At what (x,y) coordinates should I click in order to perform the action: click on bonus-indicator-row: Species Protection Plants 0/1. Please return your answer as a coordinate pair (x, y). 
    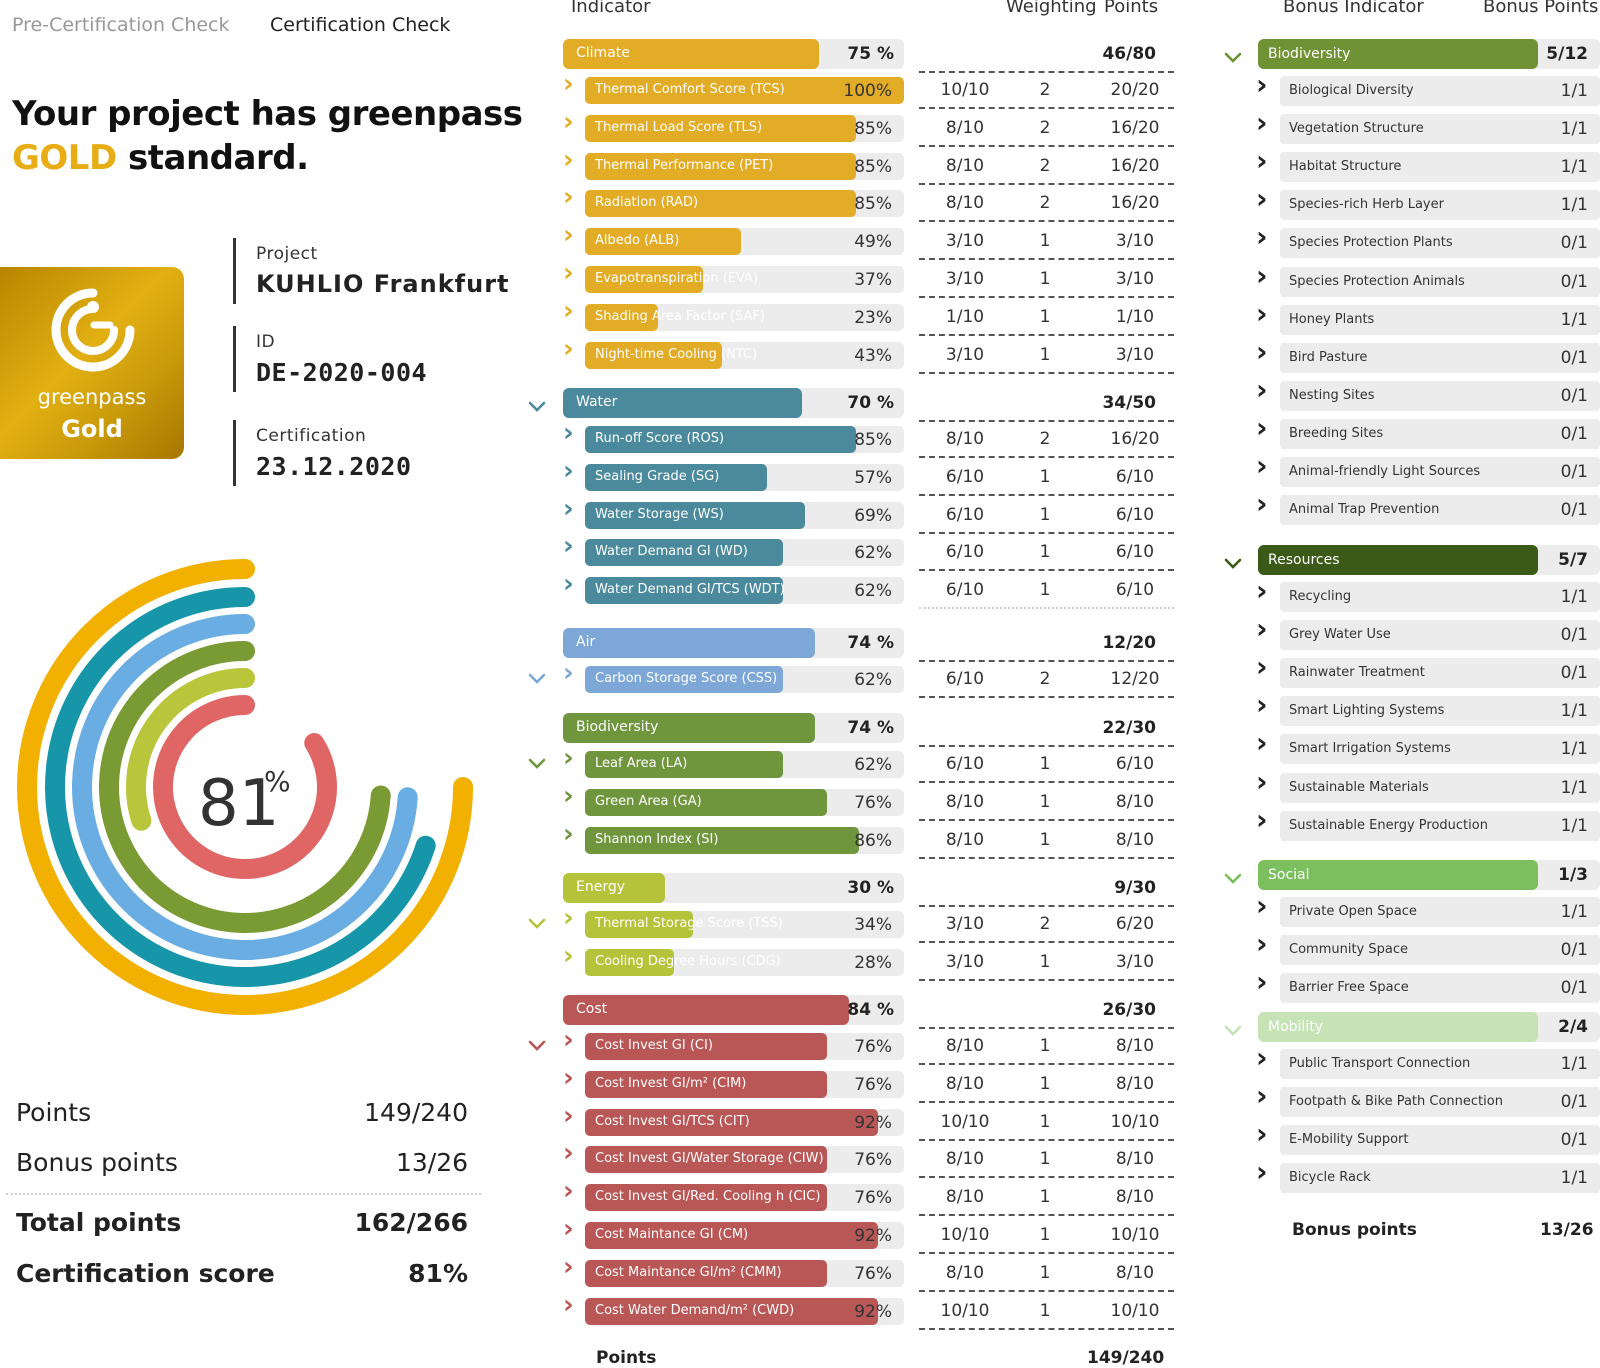
    Looking at the image, I should click on (1440, 243).